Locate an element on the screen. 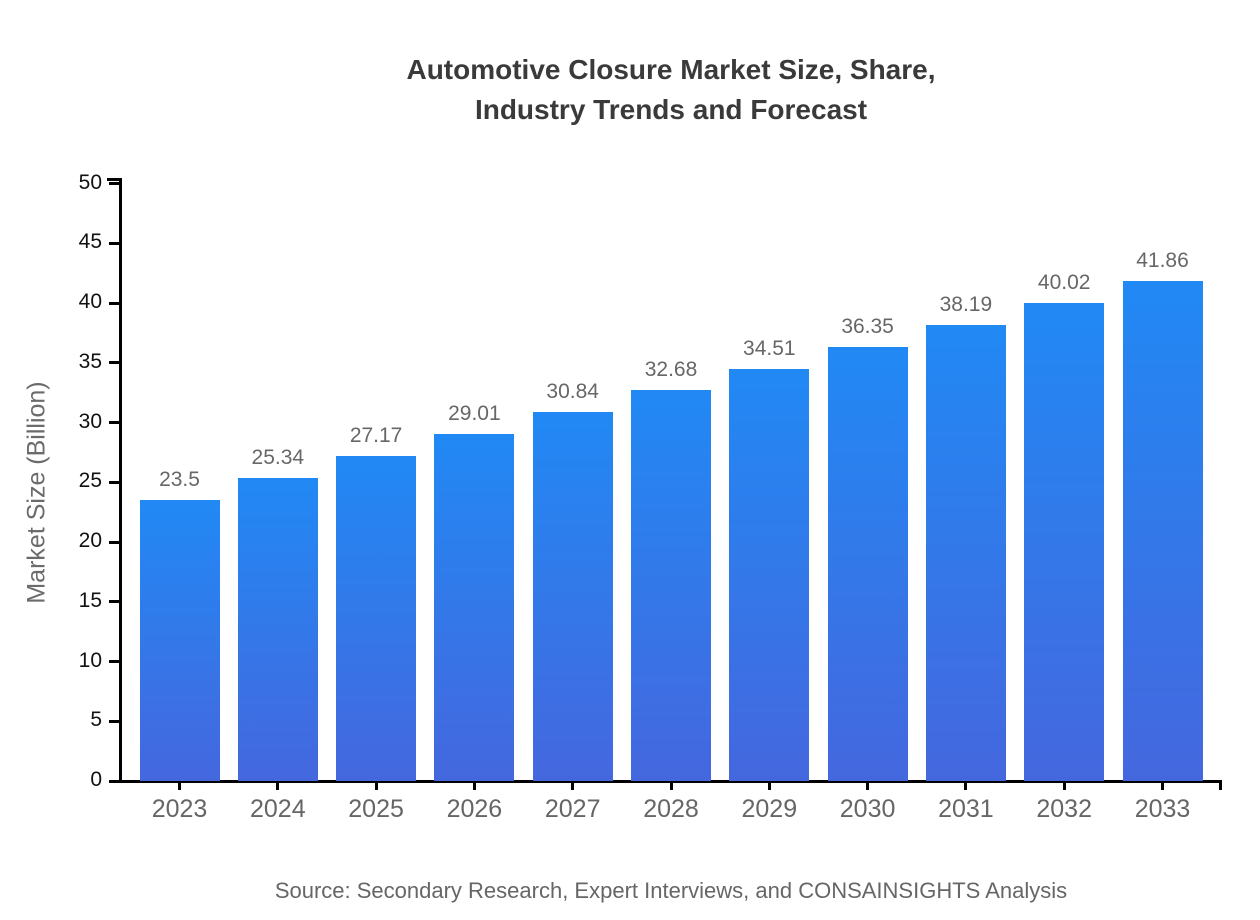  x-tick-label-2026: 2026 is located at coordinates (474, 809).